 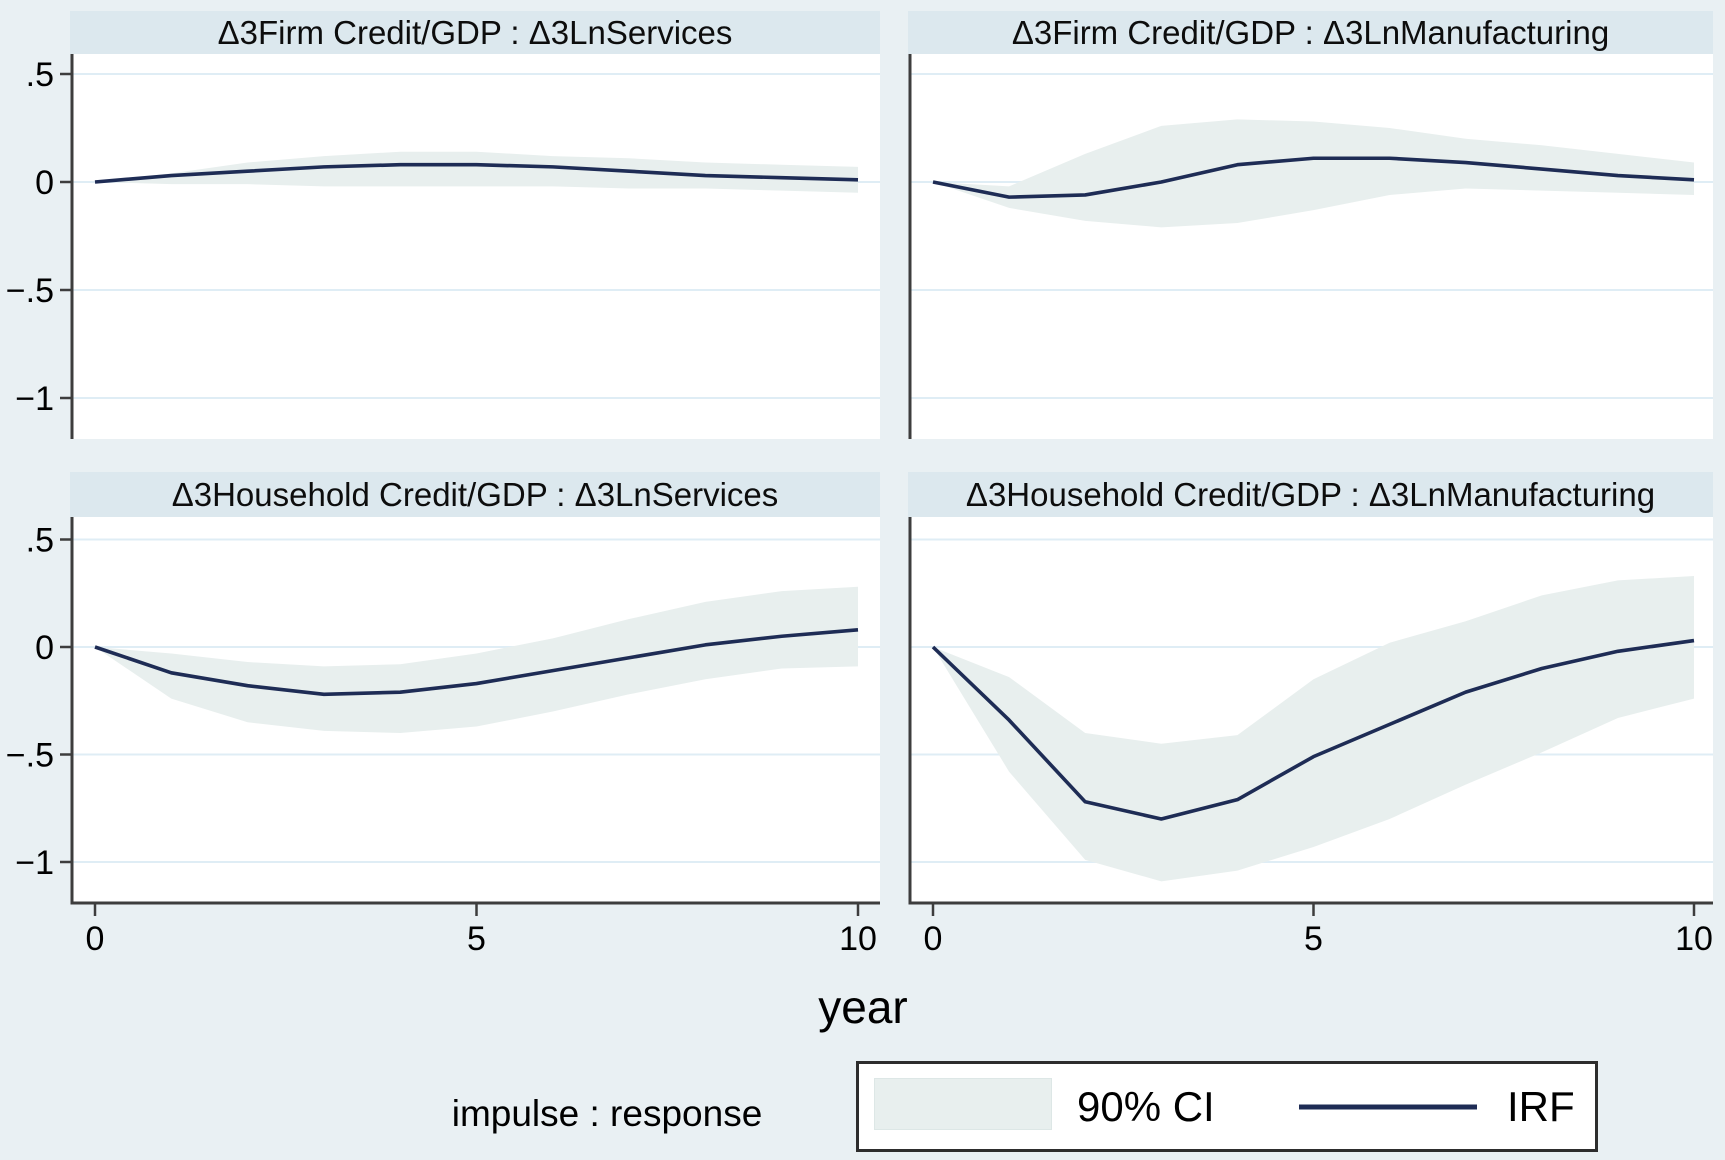 I want to click on panel-title-band-firm-manufacturing: Δ3Firm Credit/GDP : Δ3LnManufacturing, so click(x=1310, y=32).